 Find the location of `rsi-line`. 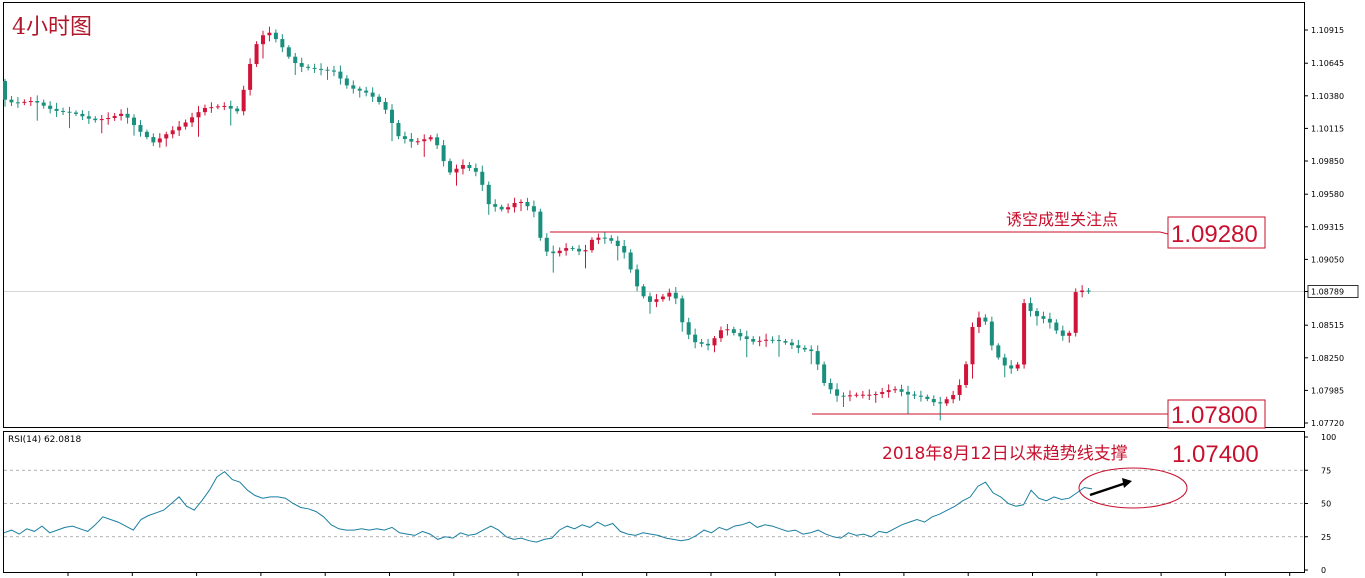

rsi-line is located at coordinates (548, 506).